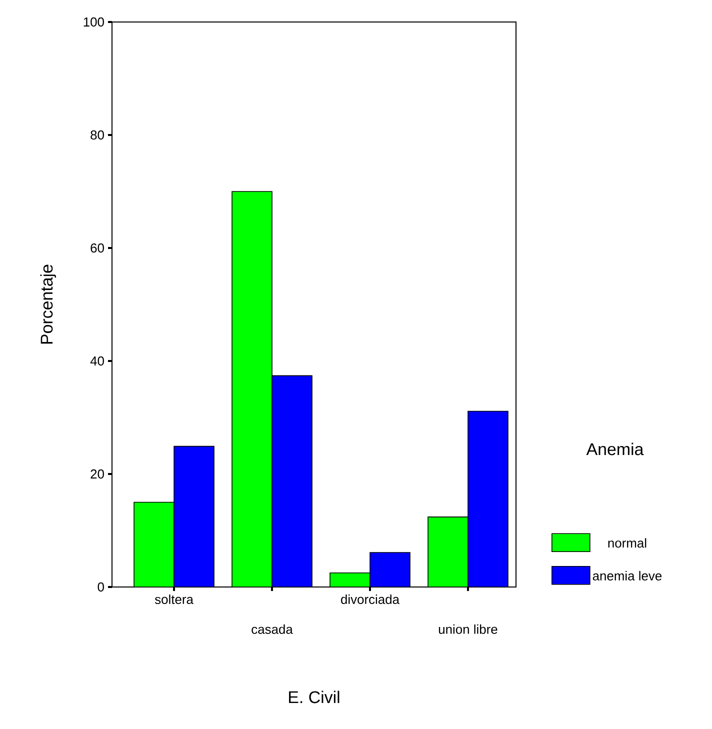 Image resolution: width=712 pixels, height=729 pixels. What do you see at coordinates (94, 22) in the screenshot?
I see `y-tick-label: 100` at bounding box center [94, 22].